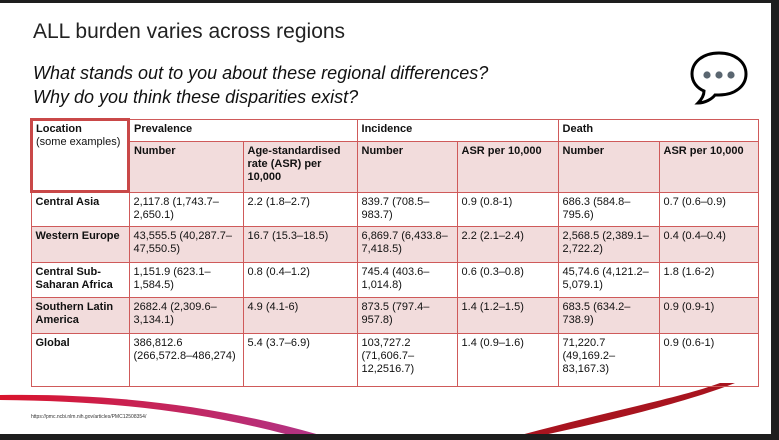  Describe the element at coordinates (300, 166) in the screenshot. I see `subheader: Age-standardised rate (ASR) per 10,000` at that location.